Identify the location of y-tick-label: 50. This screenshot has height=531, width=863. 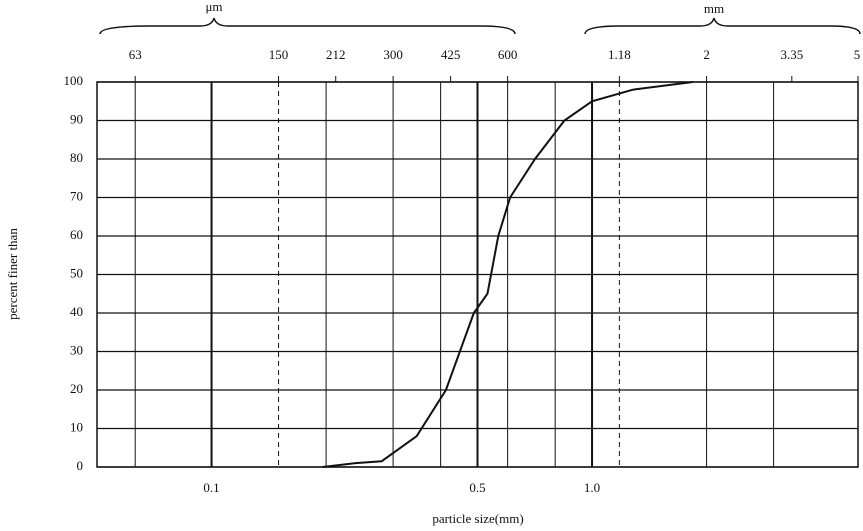
(76, 272).